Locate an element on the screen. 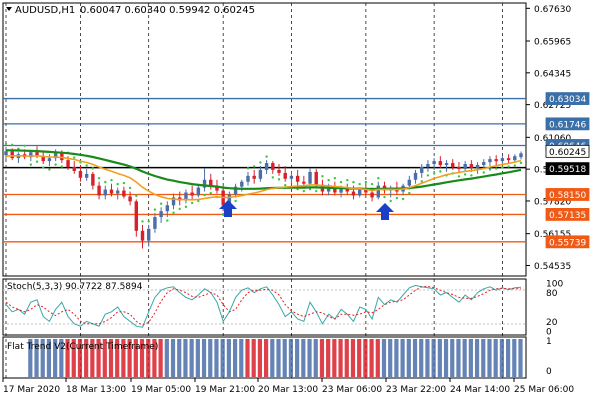  price-tick-label: 0.54535 is located at coordinates (552, 267).